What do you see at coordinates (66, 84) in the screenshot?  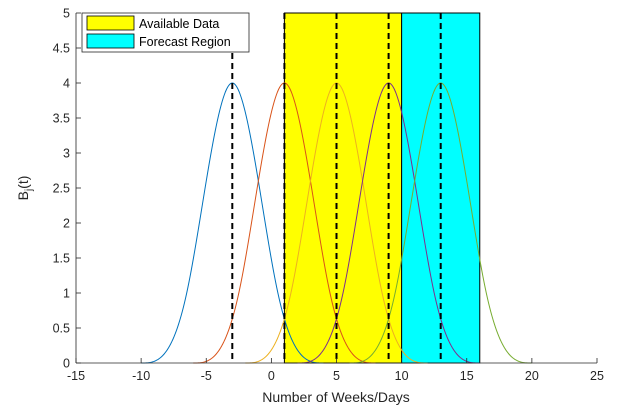 I see `y-tick-label: 4` at bounding box center [66, 84].